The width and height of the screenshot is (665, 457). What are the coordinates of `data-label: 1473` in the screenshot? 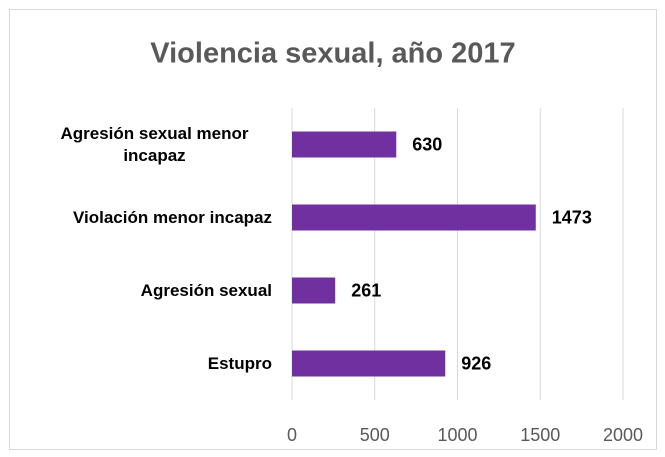 It's located at (572, 217).